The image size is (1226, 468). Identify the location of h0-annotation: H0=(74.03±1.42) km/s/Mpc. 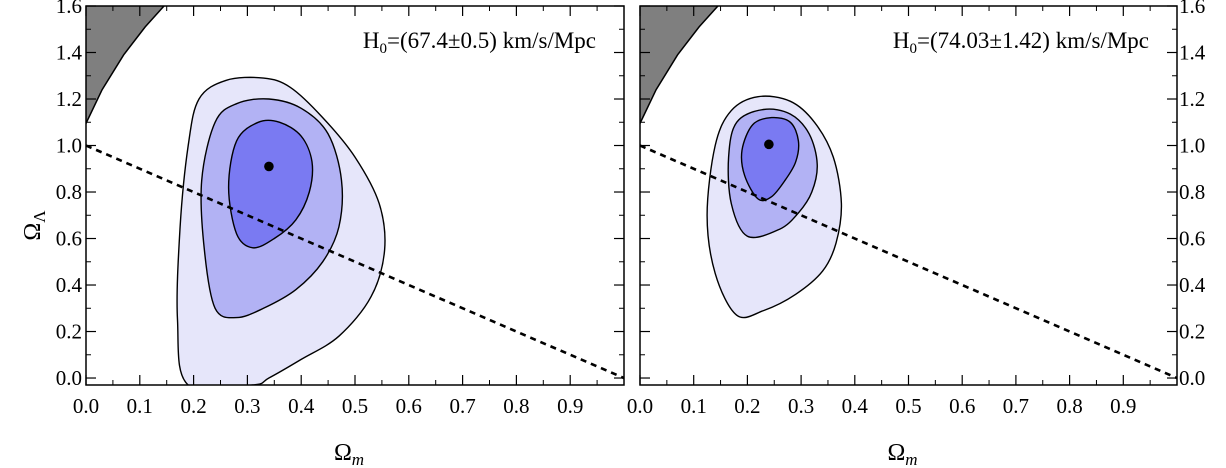
(1021, 42).